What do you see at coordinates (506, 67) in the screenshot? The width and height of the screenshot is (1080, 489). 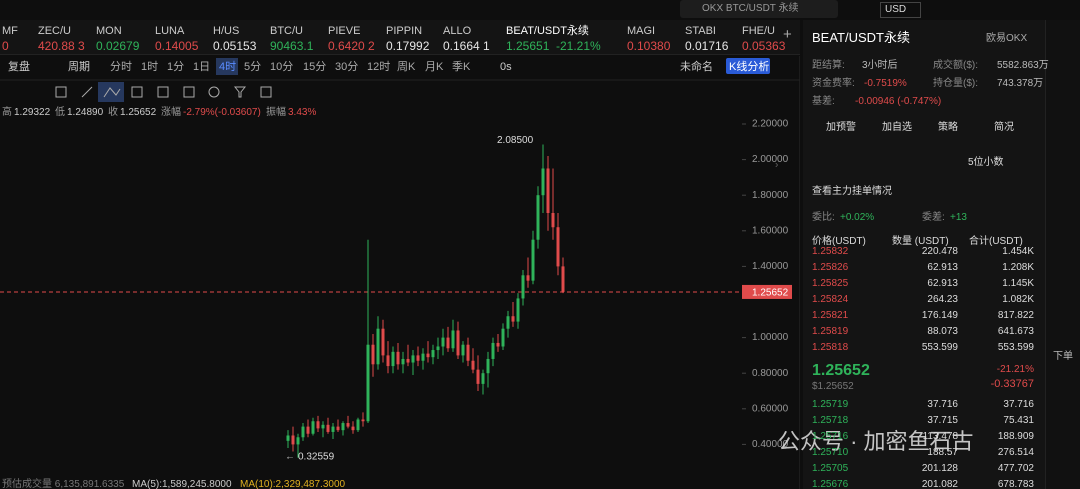 I see `countdown: 0s` at bounding box center [506, 67].